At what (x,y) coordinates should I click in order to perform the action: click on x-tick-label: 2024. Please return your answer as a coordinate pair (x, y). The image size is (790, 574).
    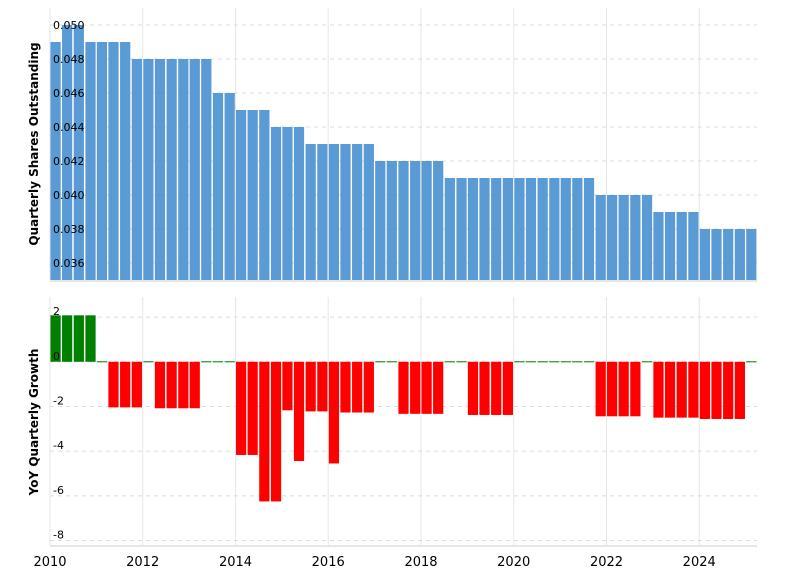
    Looking at the image, I should click on (699, 562).